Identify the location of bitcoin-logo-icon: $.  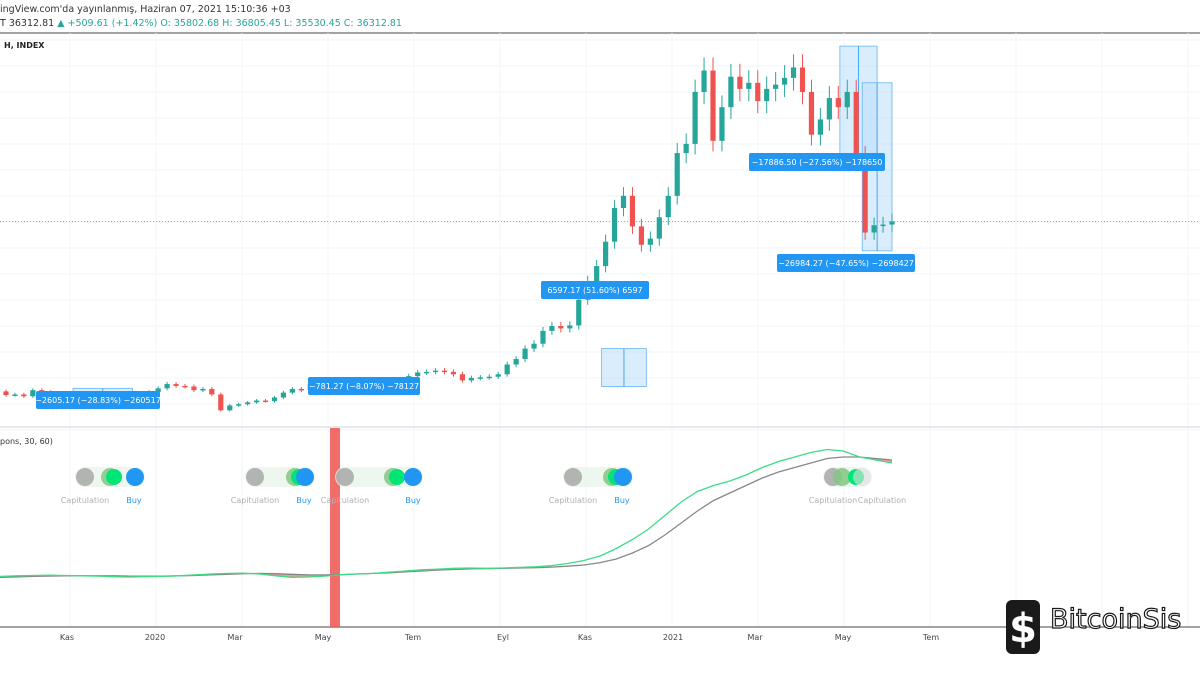
(1023, 627).